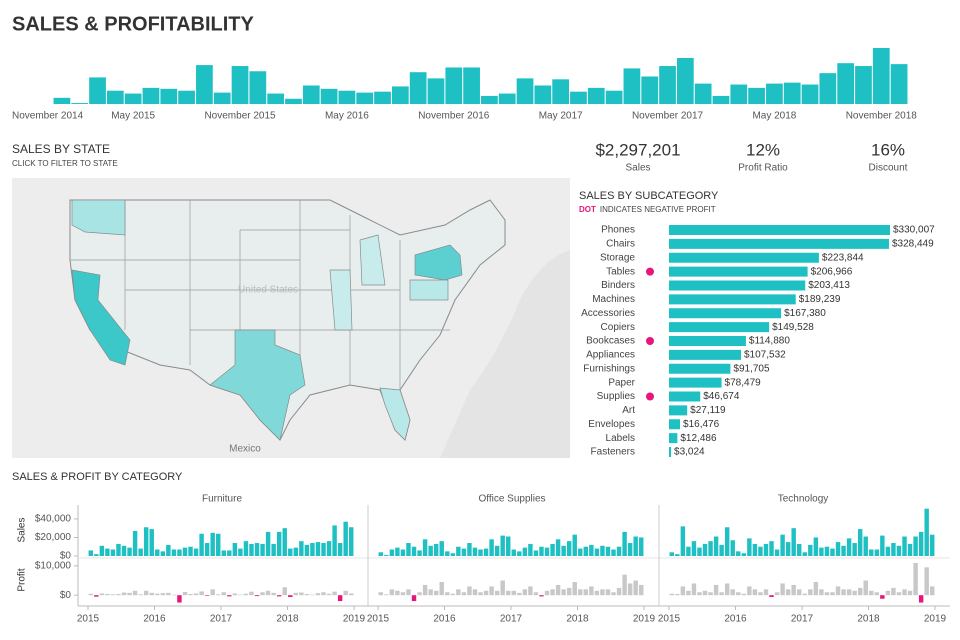 This screenshot has height=640, width=960. I want to click on state-fl, so click(395, 414).